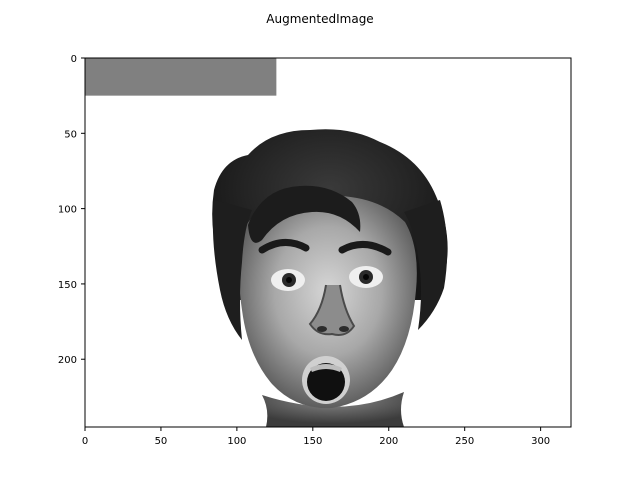 The height and width of the screenshot is (480, 640). I want to click on x-axis: 0 50 100 150 200 250 300, so click(316, 437).